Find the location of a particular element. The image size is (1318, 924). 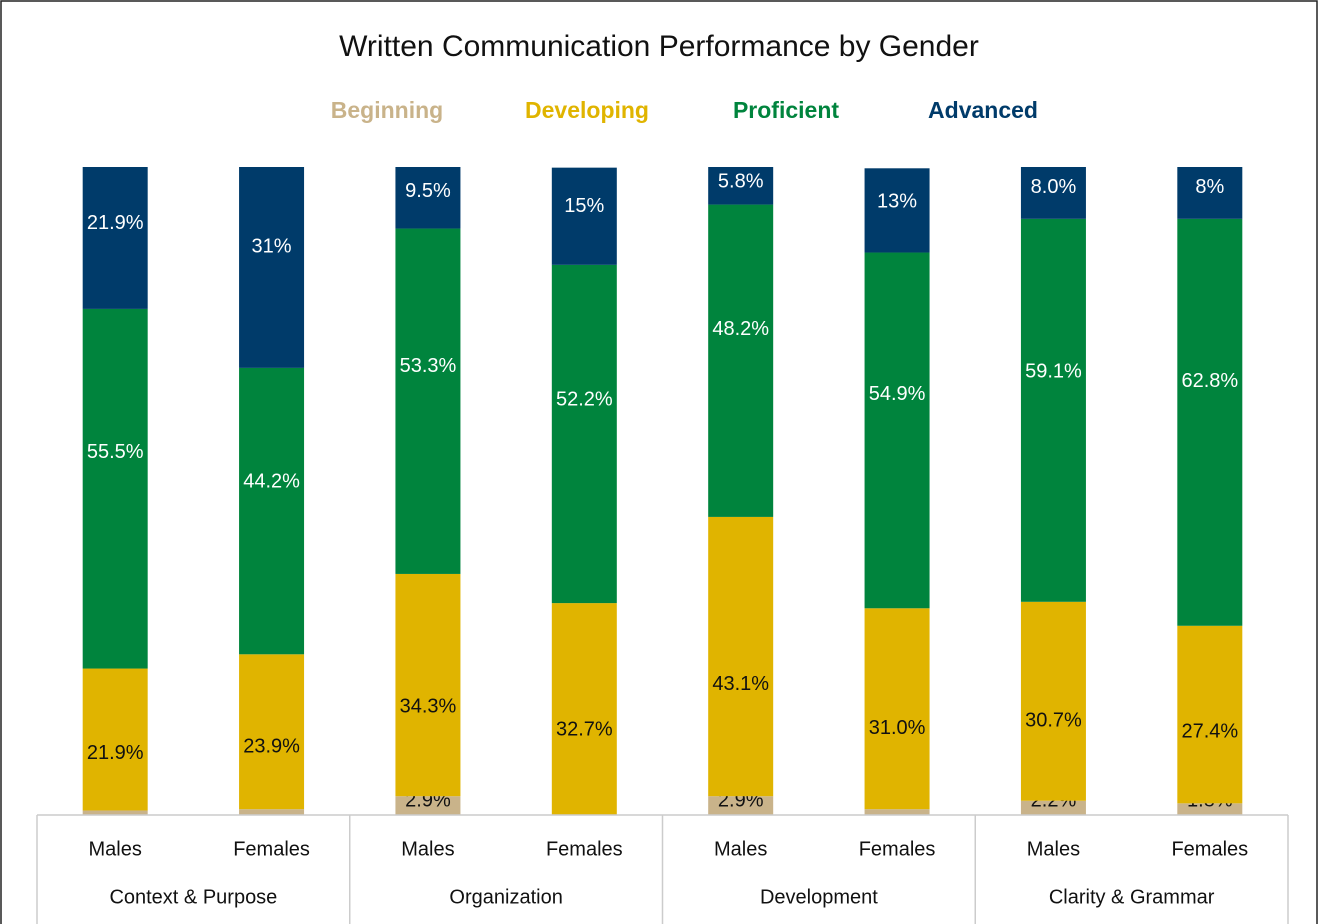

data-label: 32.7% is located at coordinates (584, 730).